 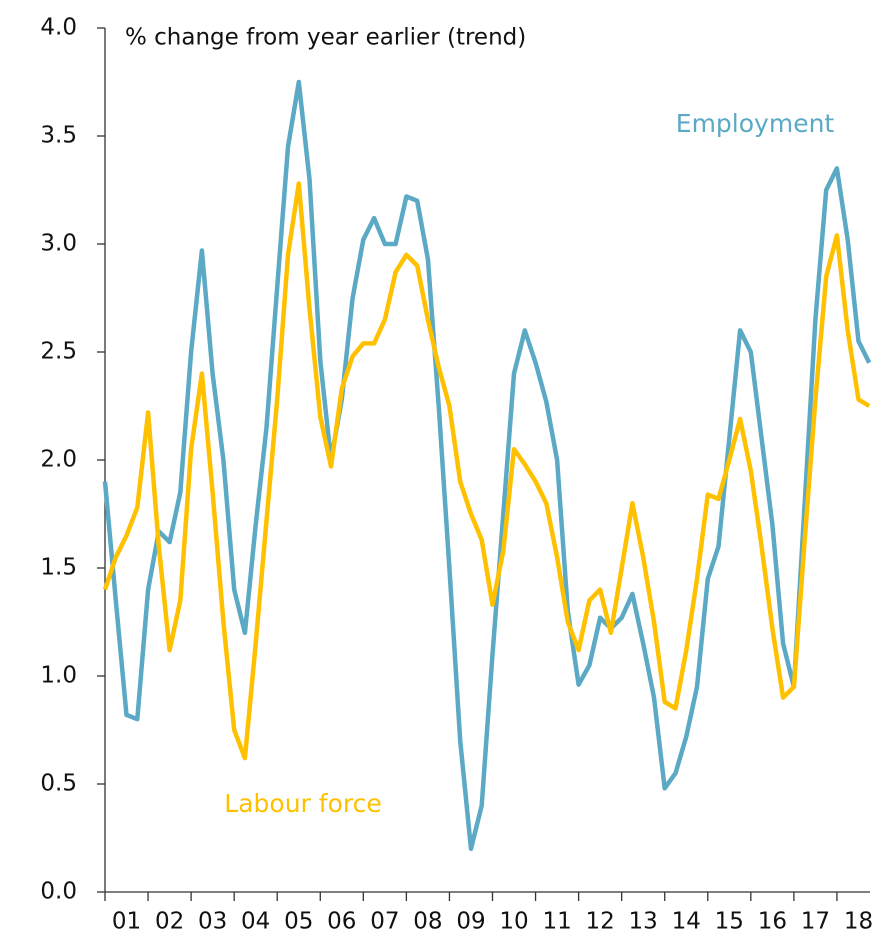 What do you see at coordinates (686, 922) in the screenshot?
I see `x-tick-label: 14` at bounding box center [686, 922].